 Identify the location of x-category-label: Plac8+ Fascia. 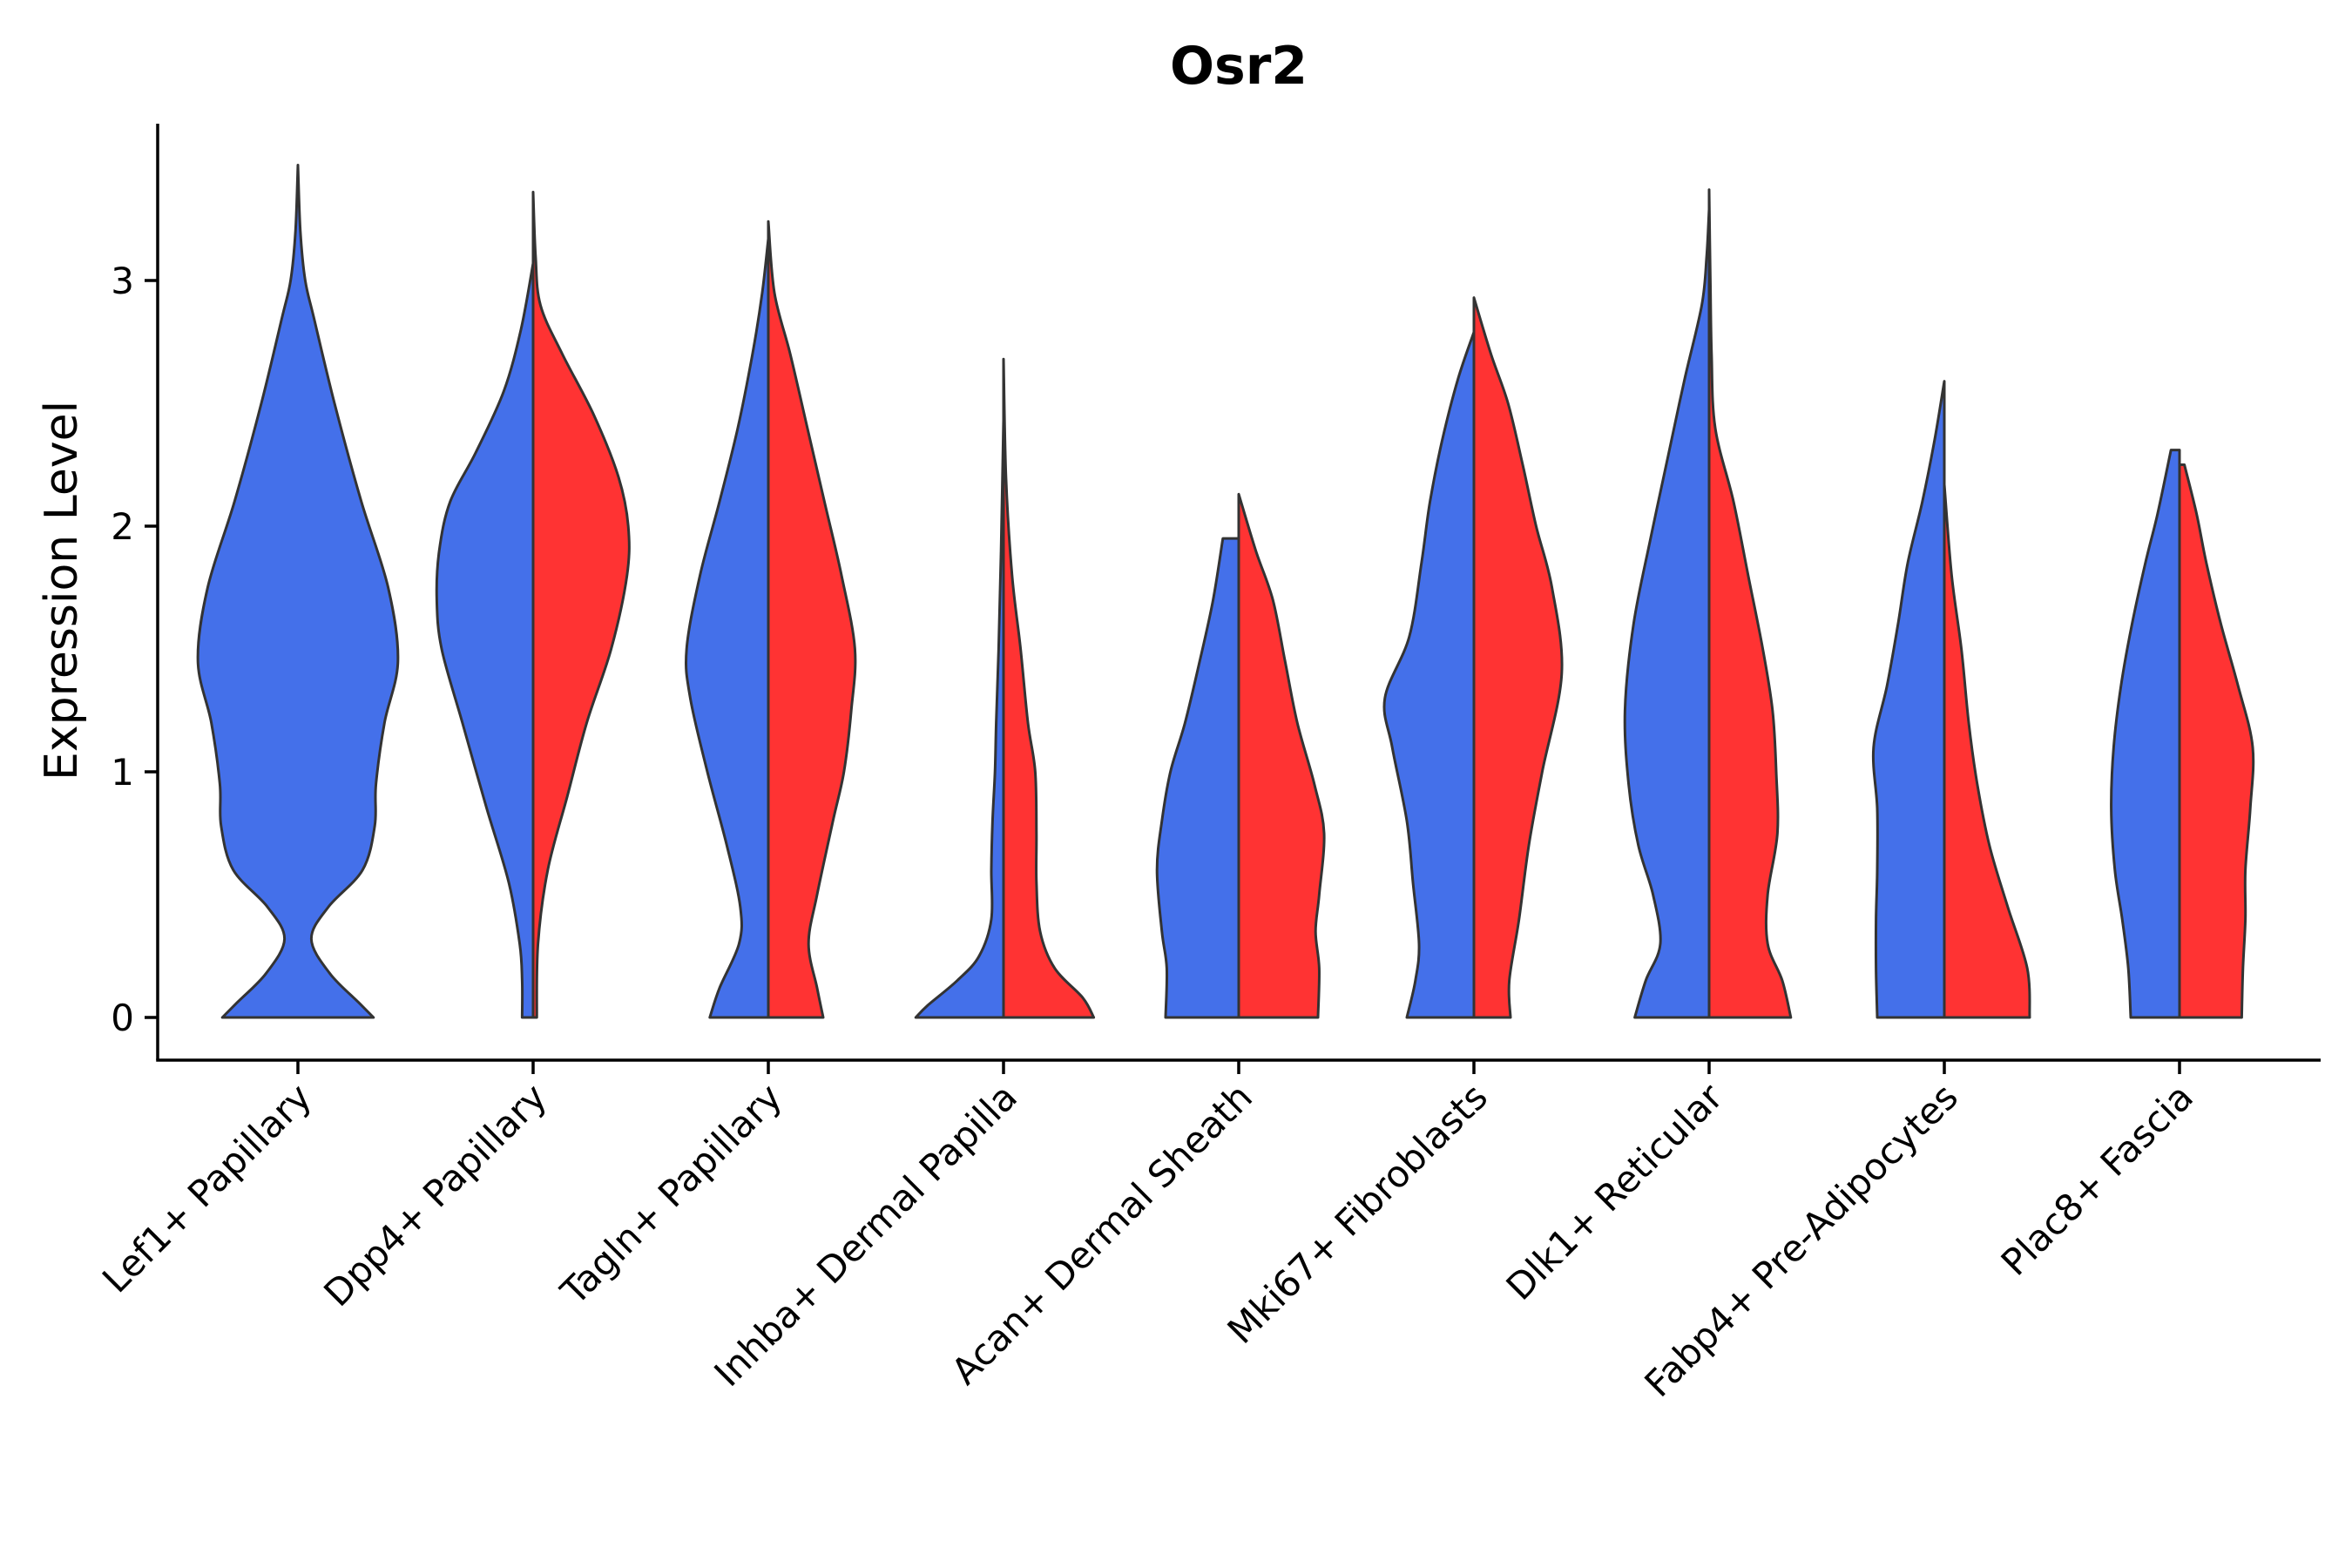
(2097, 1179).